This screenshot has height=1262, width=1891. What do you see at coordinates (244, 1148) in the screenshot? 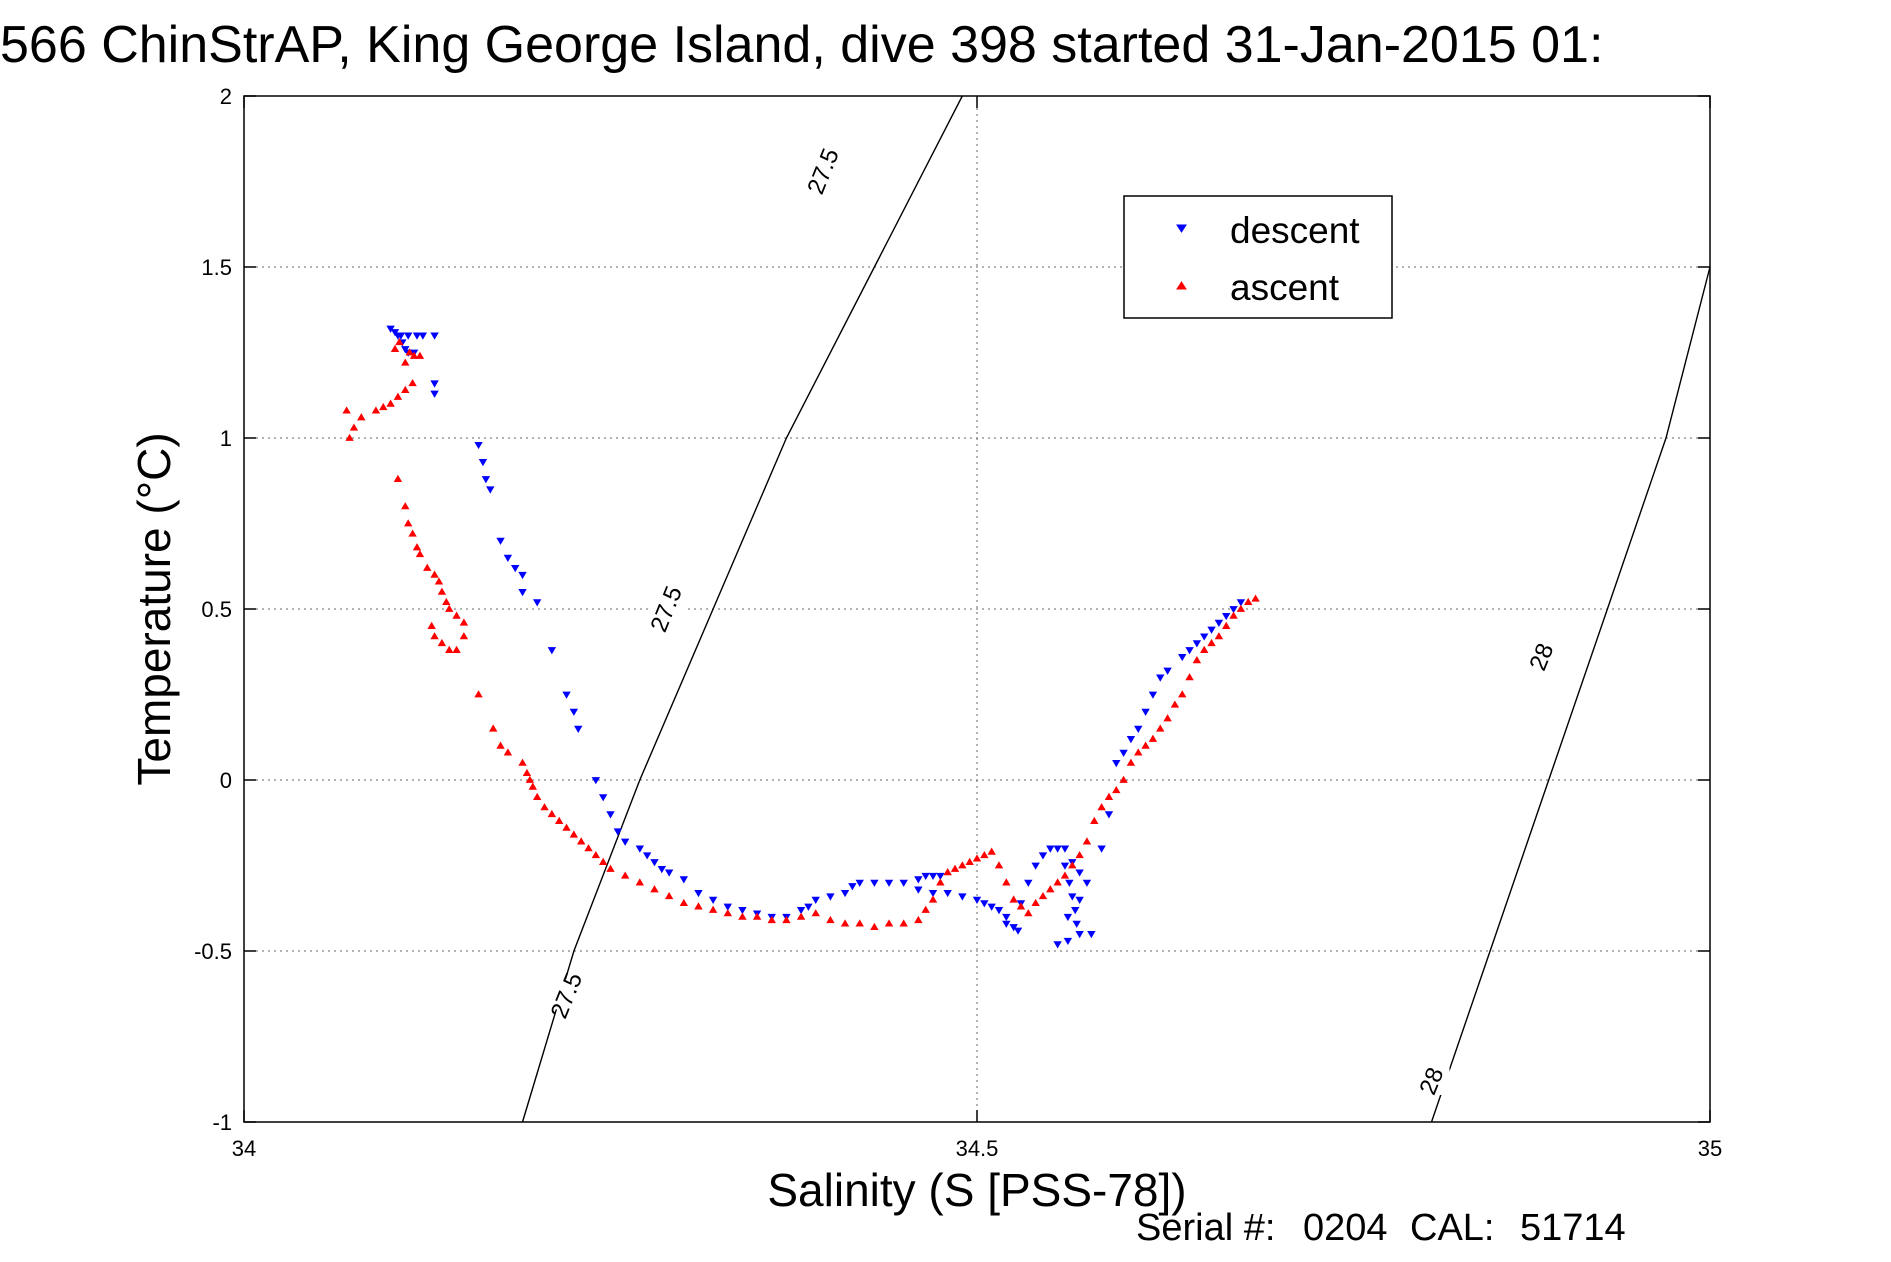
I see `x-tick-label: 34` at bounding box center [244, 1148].